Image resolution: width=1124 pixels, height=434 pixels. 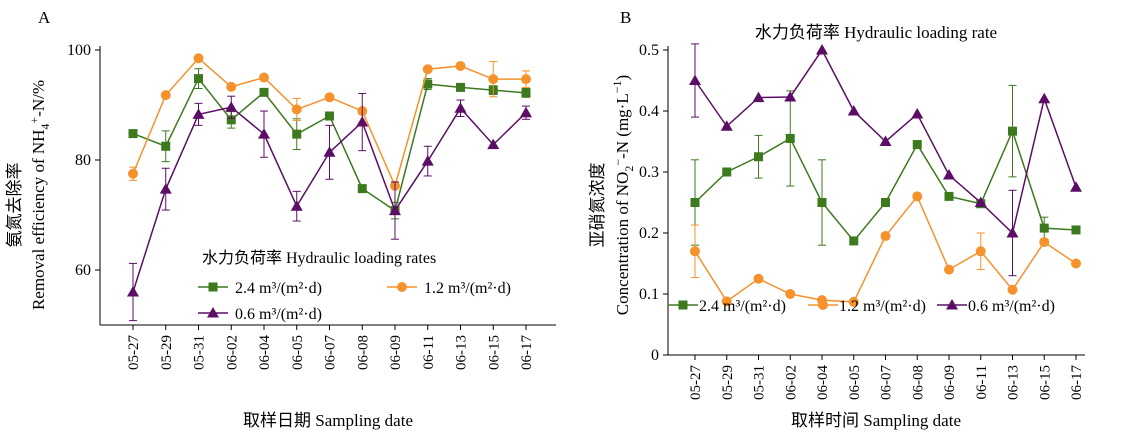 I want to click on panel-a-ylabel-cn: 氨氮去除率, so click(x=14, y=205).